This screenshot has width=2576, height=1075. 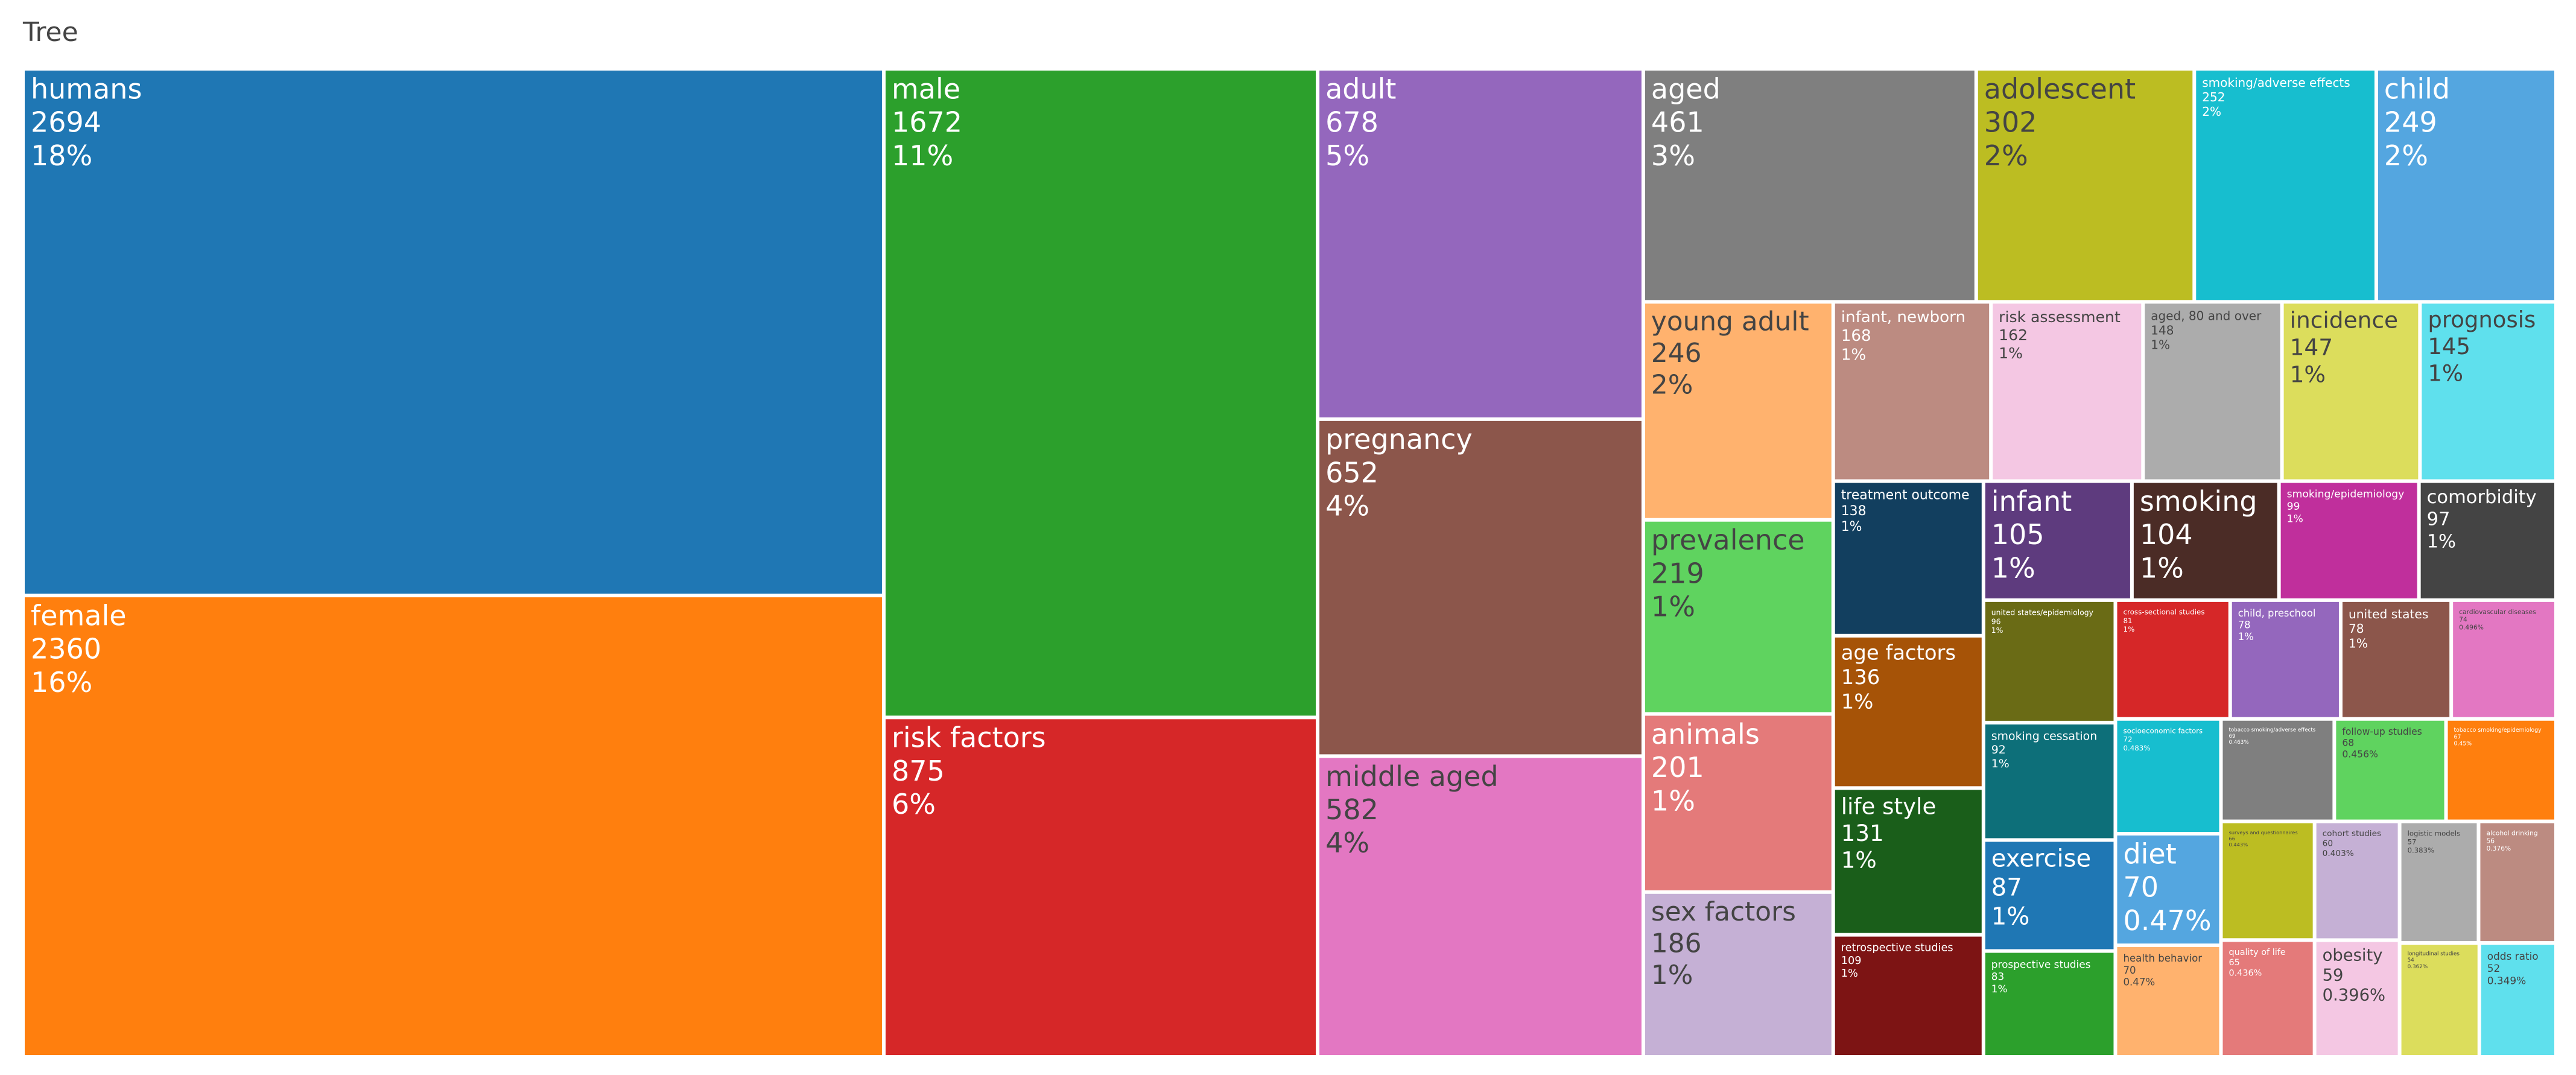 I want to click on tile-label: middle aged, so click(x=1412, y=776).